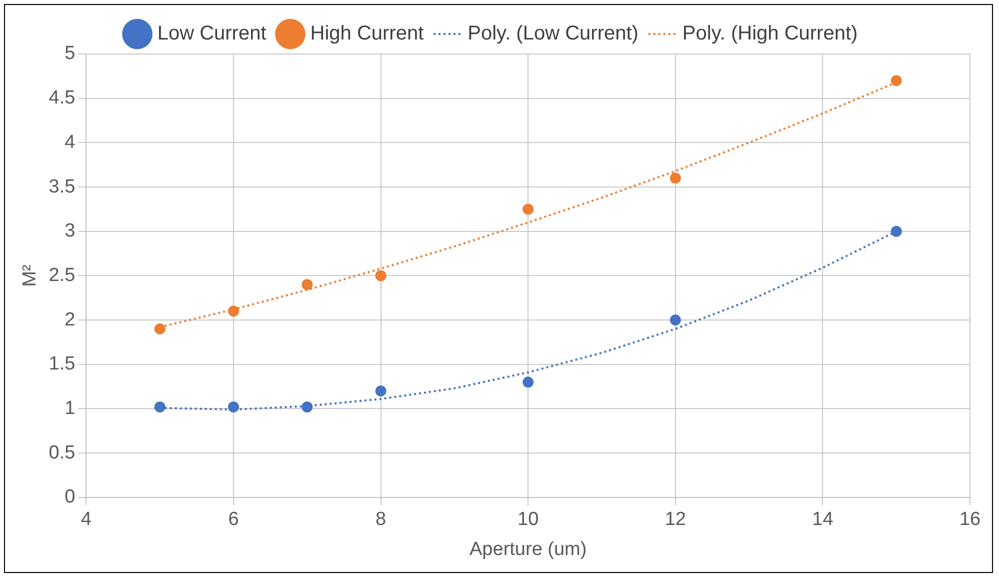 The image size is (999, 579). I want to click on y-tick-label: 1, so click(70, 408).